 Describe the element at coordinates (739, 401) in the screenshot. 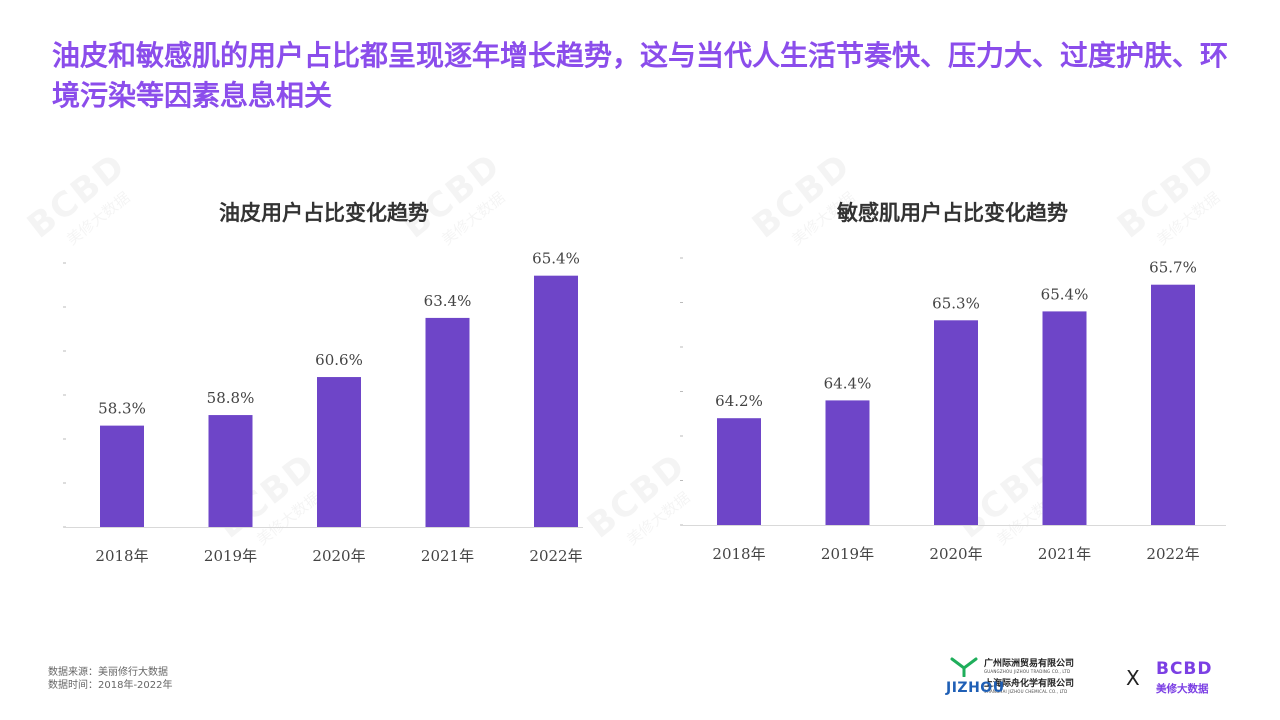

I see `data-label: 64.2%` at that location.